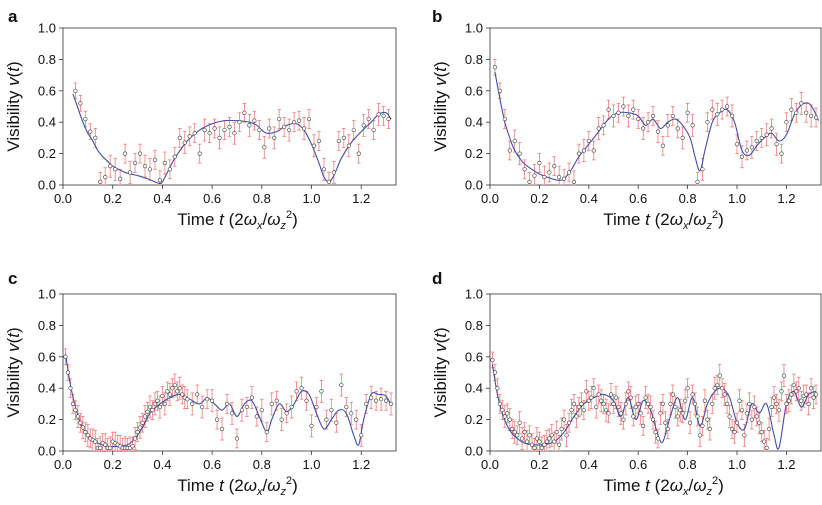 The image size is (822, 505). Describe the element at coordinates (437, 278) in the screenshot. I see `panel-letter: d` at that location.